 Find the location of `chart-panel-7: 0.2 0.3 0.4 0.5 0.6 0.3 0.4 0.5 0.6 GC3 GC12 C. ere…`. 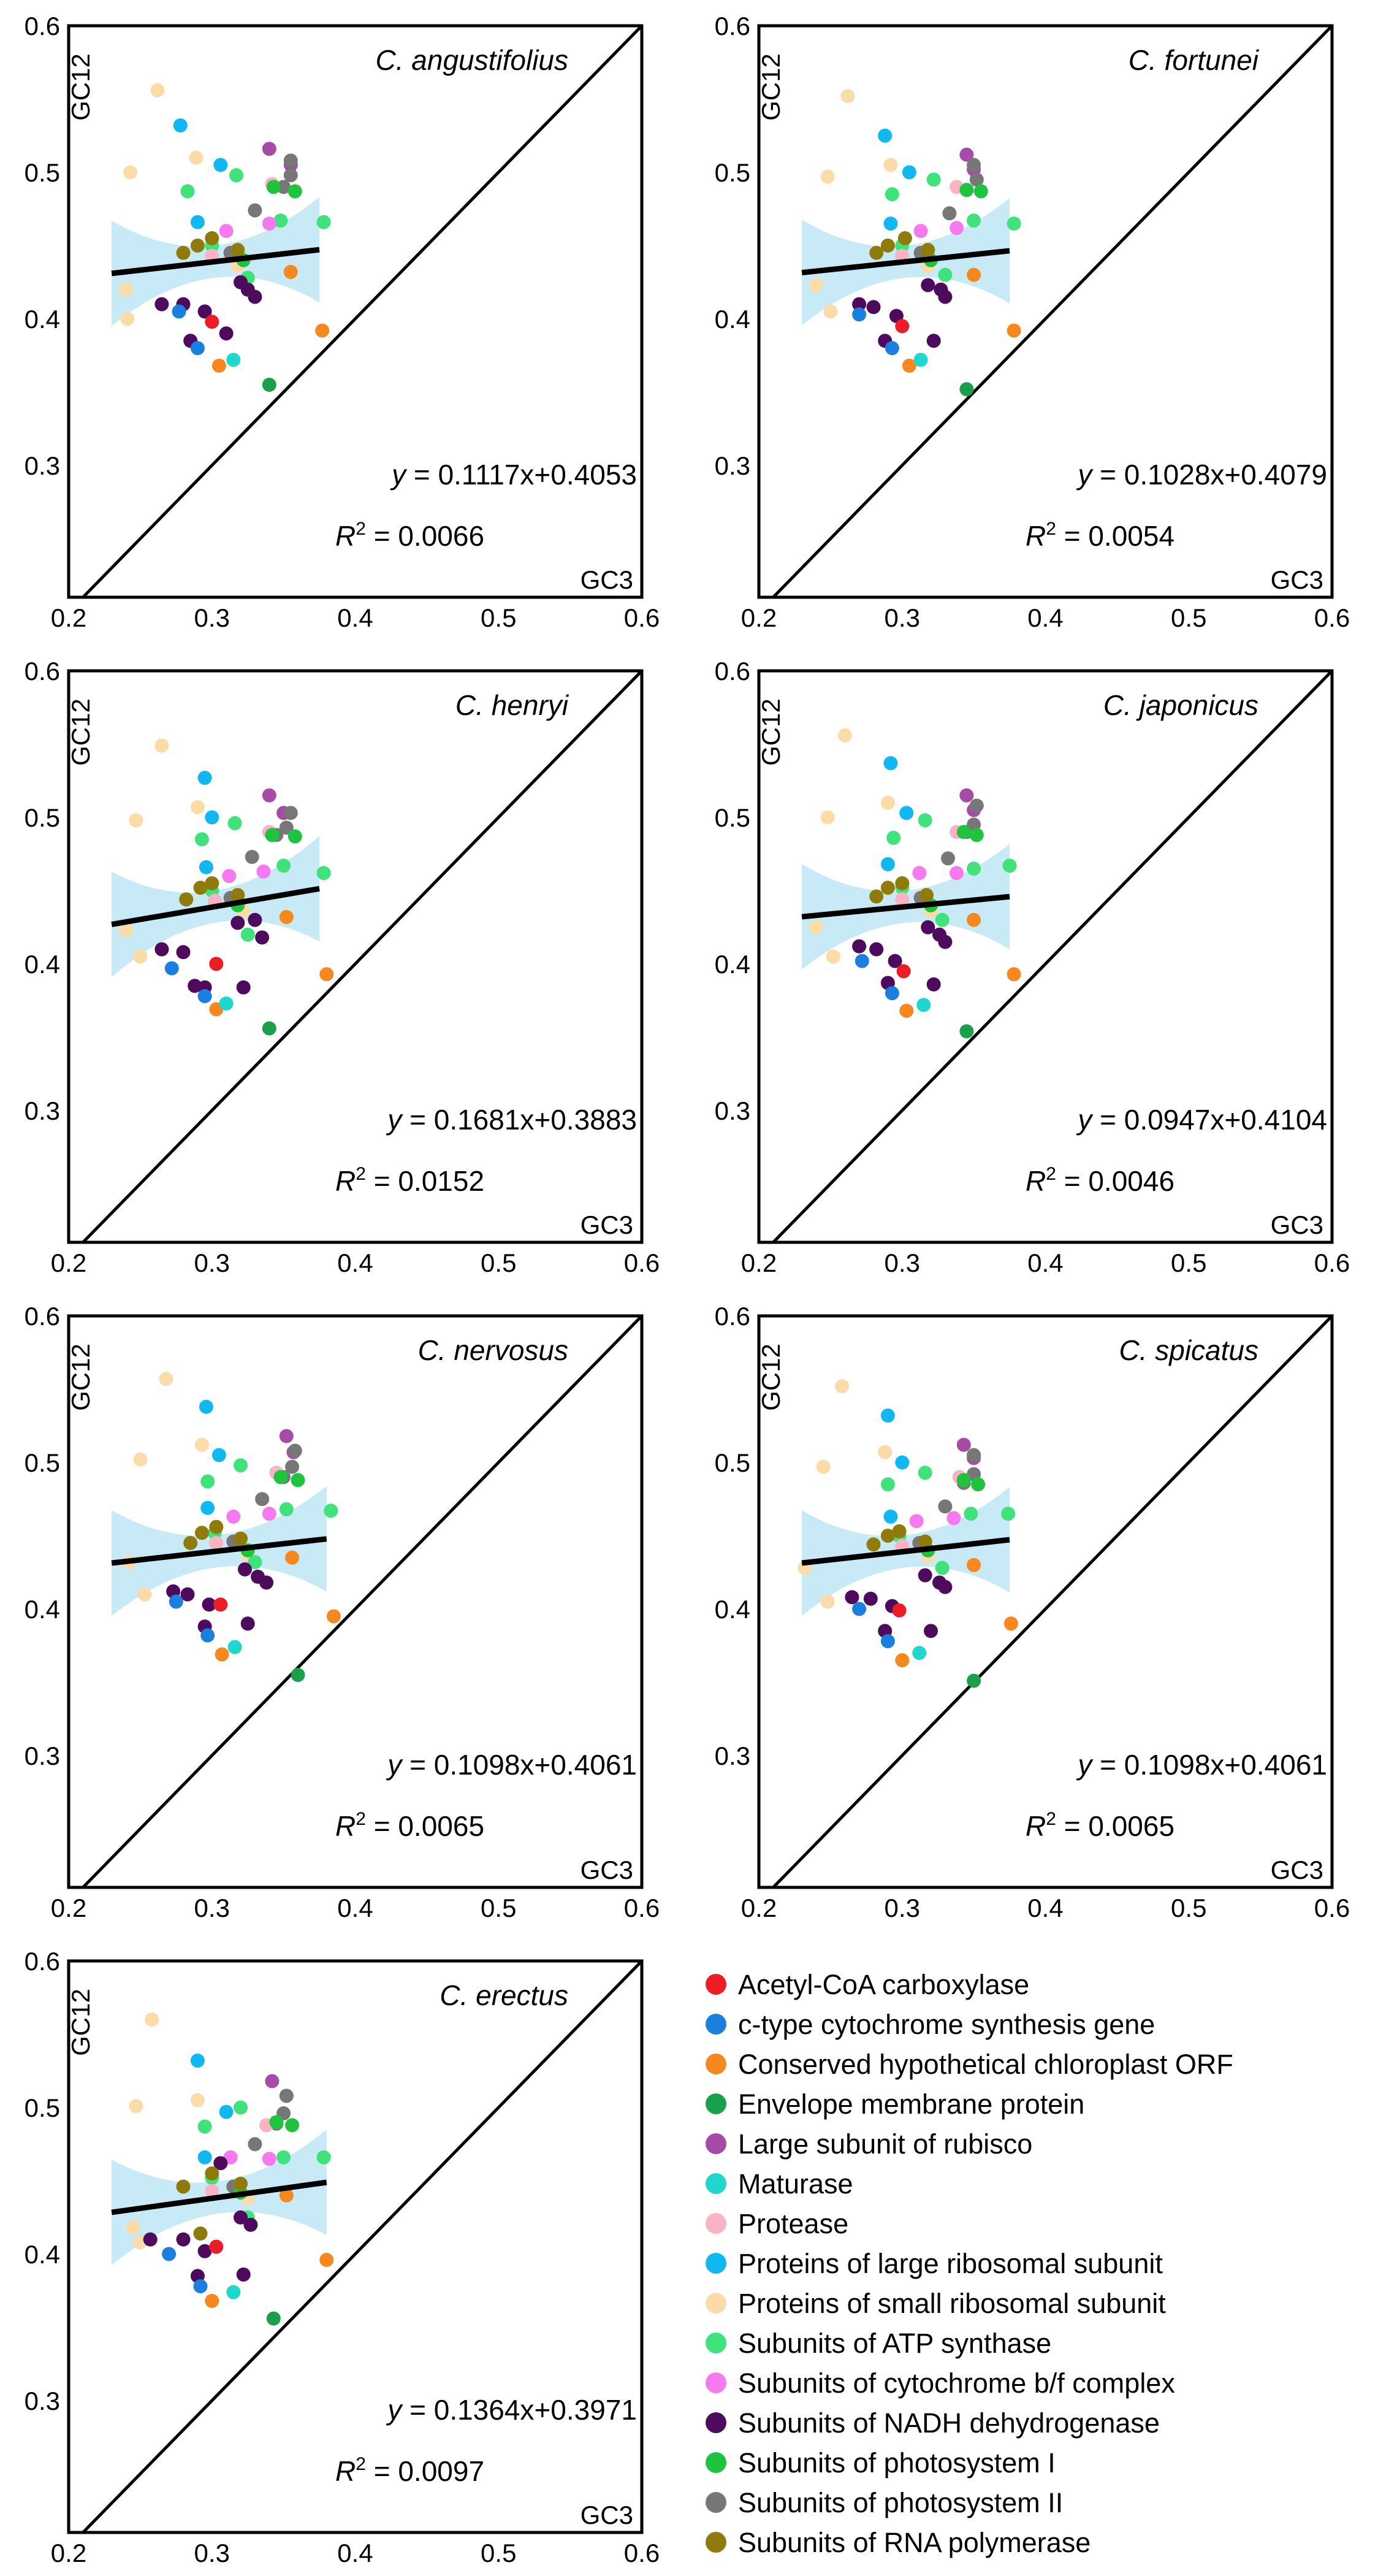

chart-panel-7: 0.2 0.3 0.4 0.5 0.6 0.3 0.4 0.5 0.6 GC3 GC12 C. ere… is located at coordinates (343, 2257).